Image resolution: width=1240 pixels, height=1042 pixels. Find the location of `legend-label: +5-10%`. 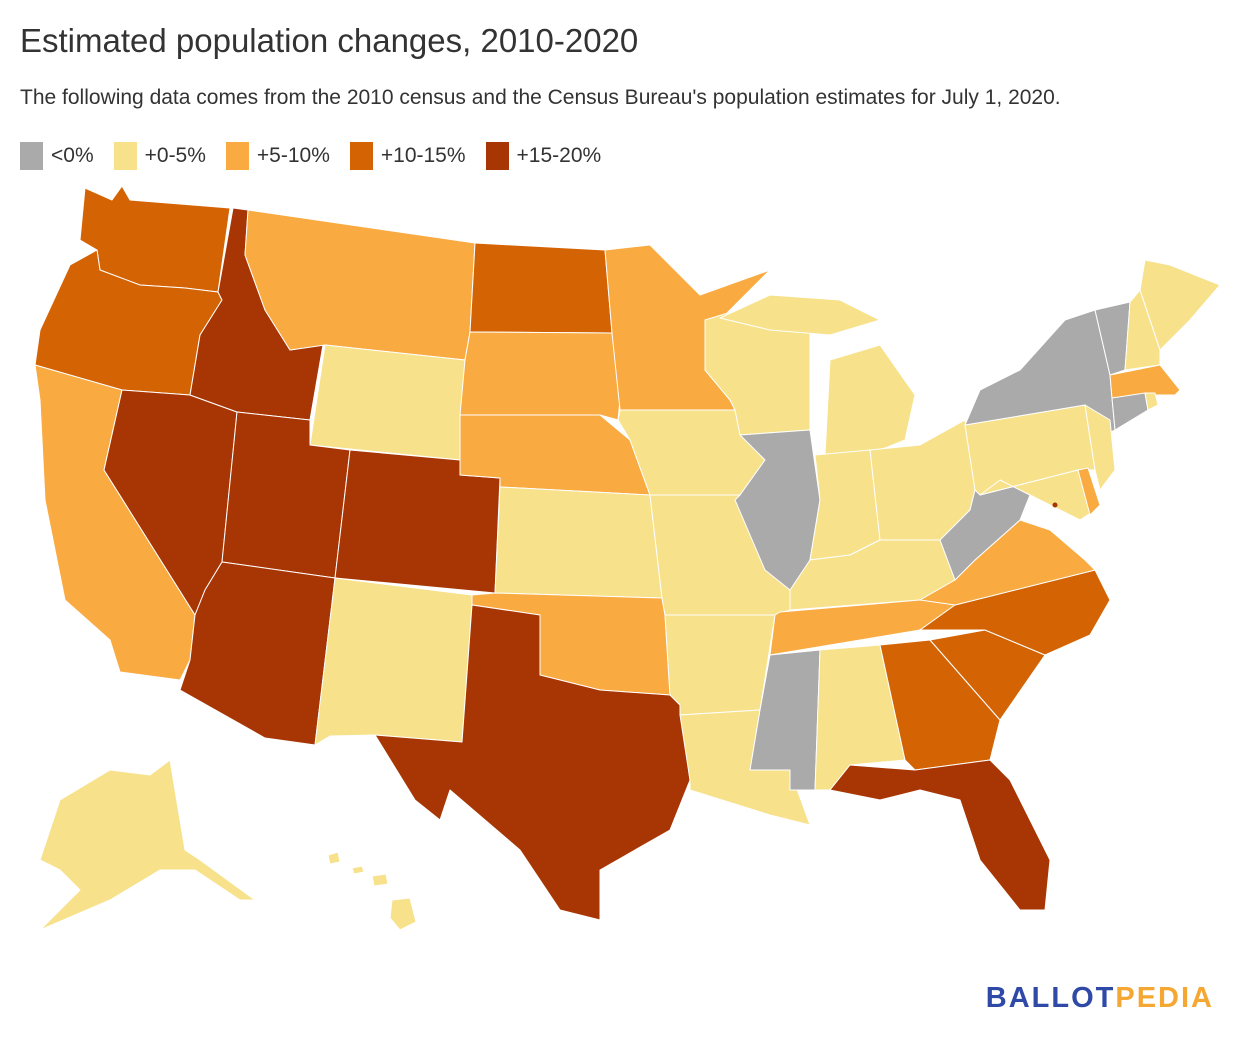

legend-label: +5-10% is located at coordinates (293, 155).